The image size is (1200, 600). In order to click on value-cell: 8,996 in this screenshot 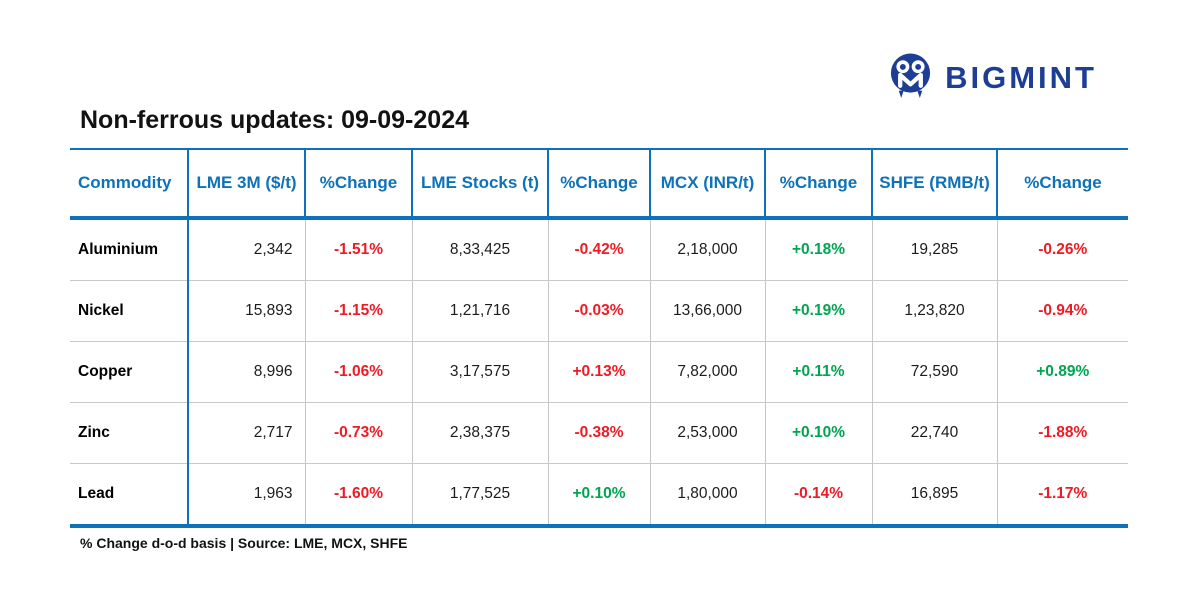, I will do `click(247, 372)`.